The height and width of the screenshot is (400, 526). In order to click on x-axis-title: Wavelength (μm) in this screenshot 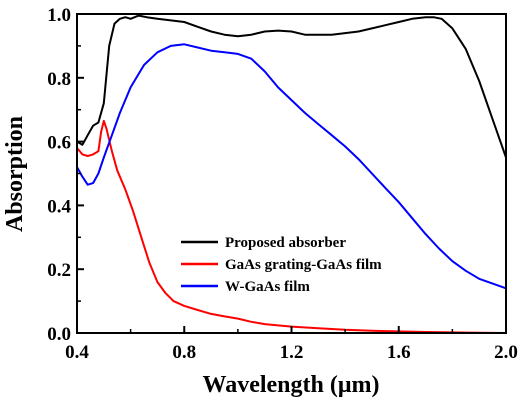, I will do `click(291, 385)`.